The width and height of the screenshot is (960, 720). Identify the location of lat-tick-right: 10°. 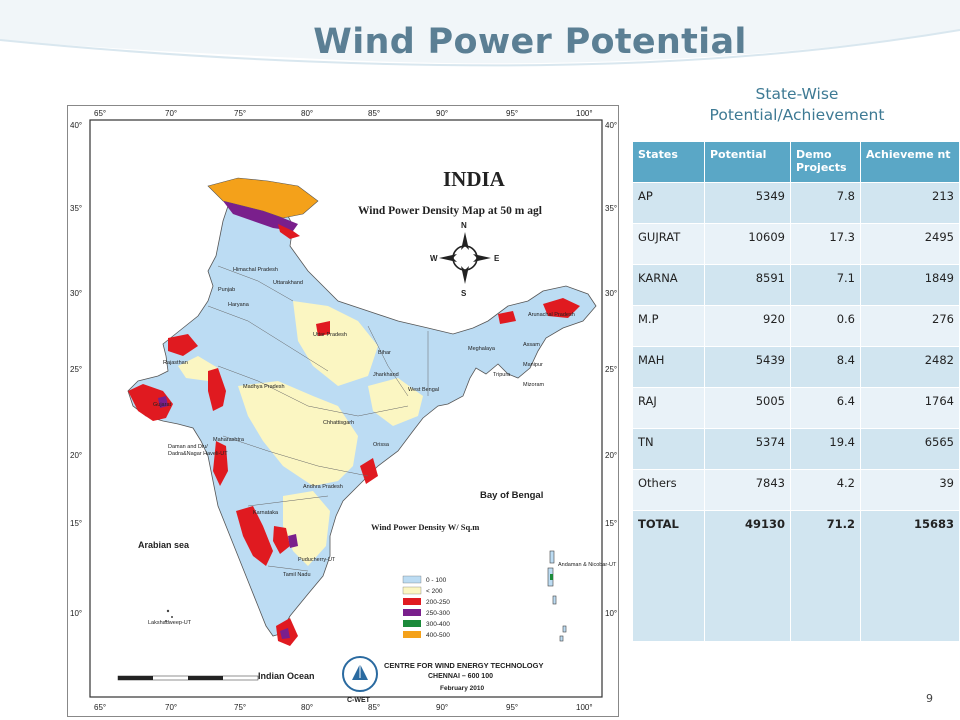
(611, 613).